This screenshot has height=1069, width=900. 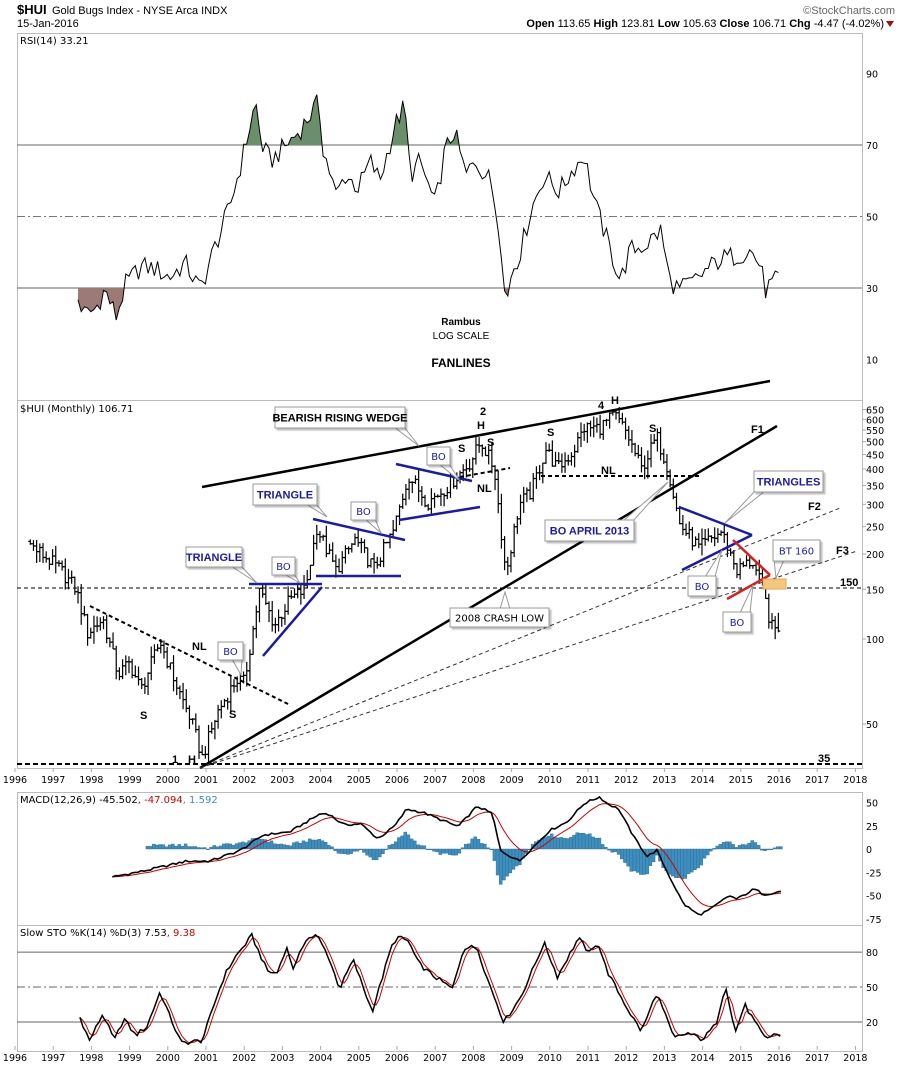 I want to click on open-label: Open, so click(x=540, y=24).